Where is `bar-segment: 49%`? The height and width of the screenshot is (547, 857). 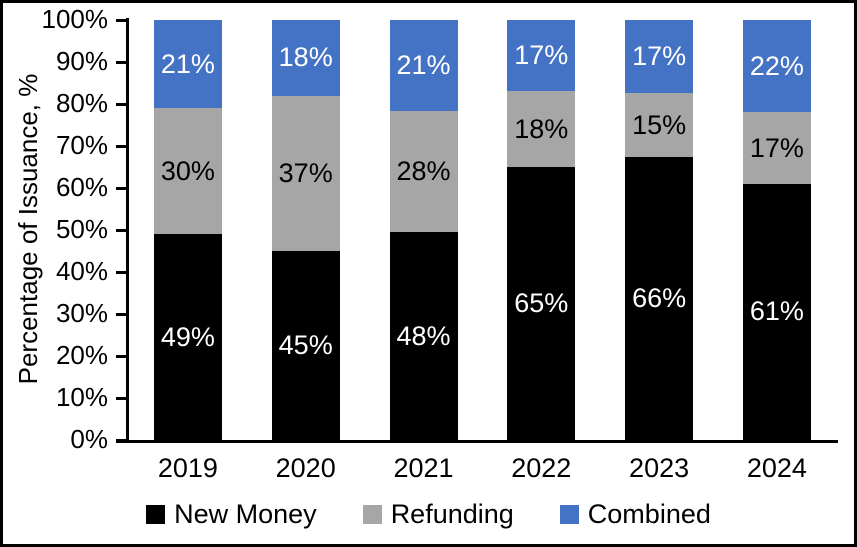 bar-segment: 49% is located at coordinates (187, 337).